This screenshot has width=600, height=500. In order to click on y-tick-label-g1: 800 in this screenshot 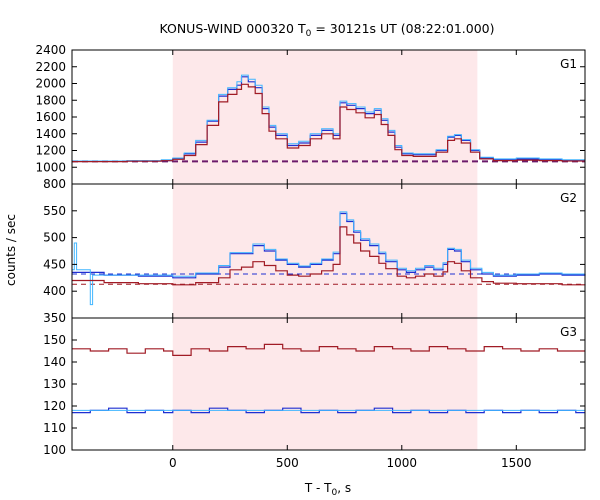, I will do `click(54, 184)`.